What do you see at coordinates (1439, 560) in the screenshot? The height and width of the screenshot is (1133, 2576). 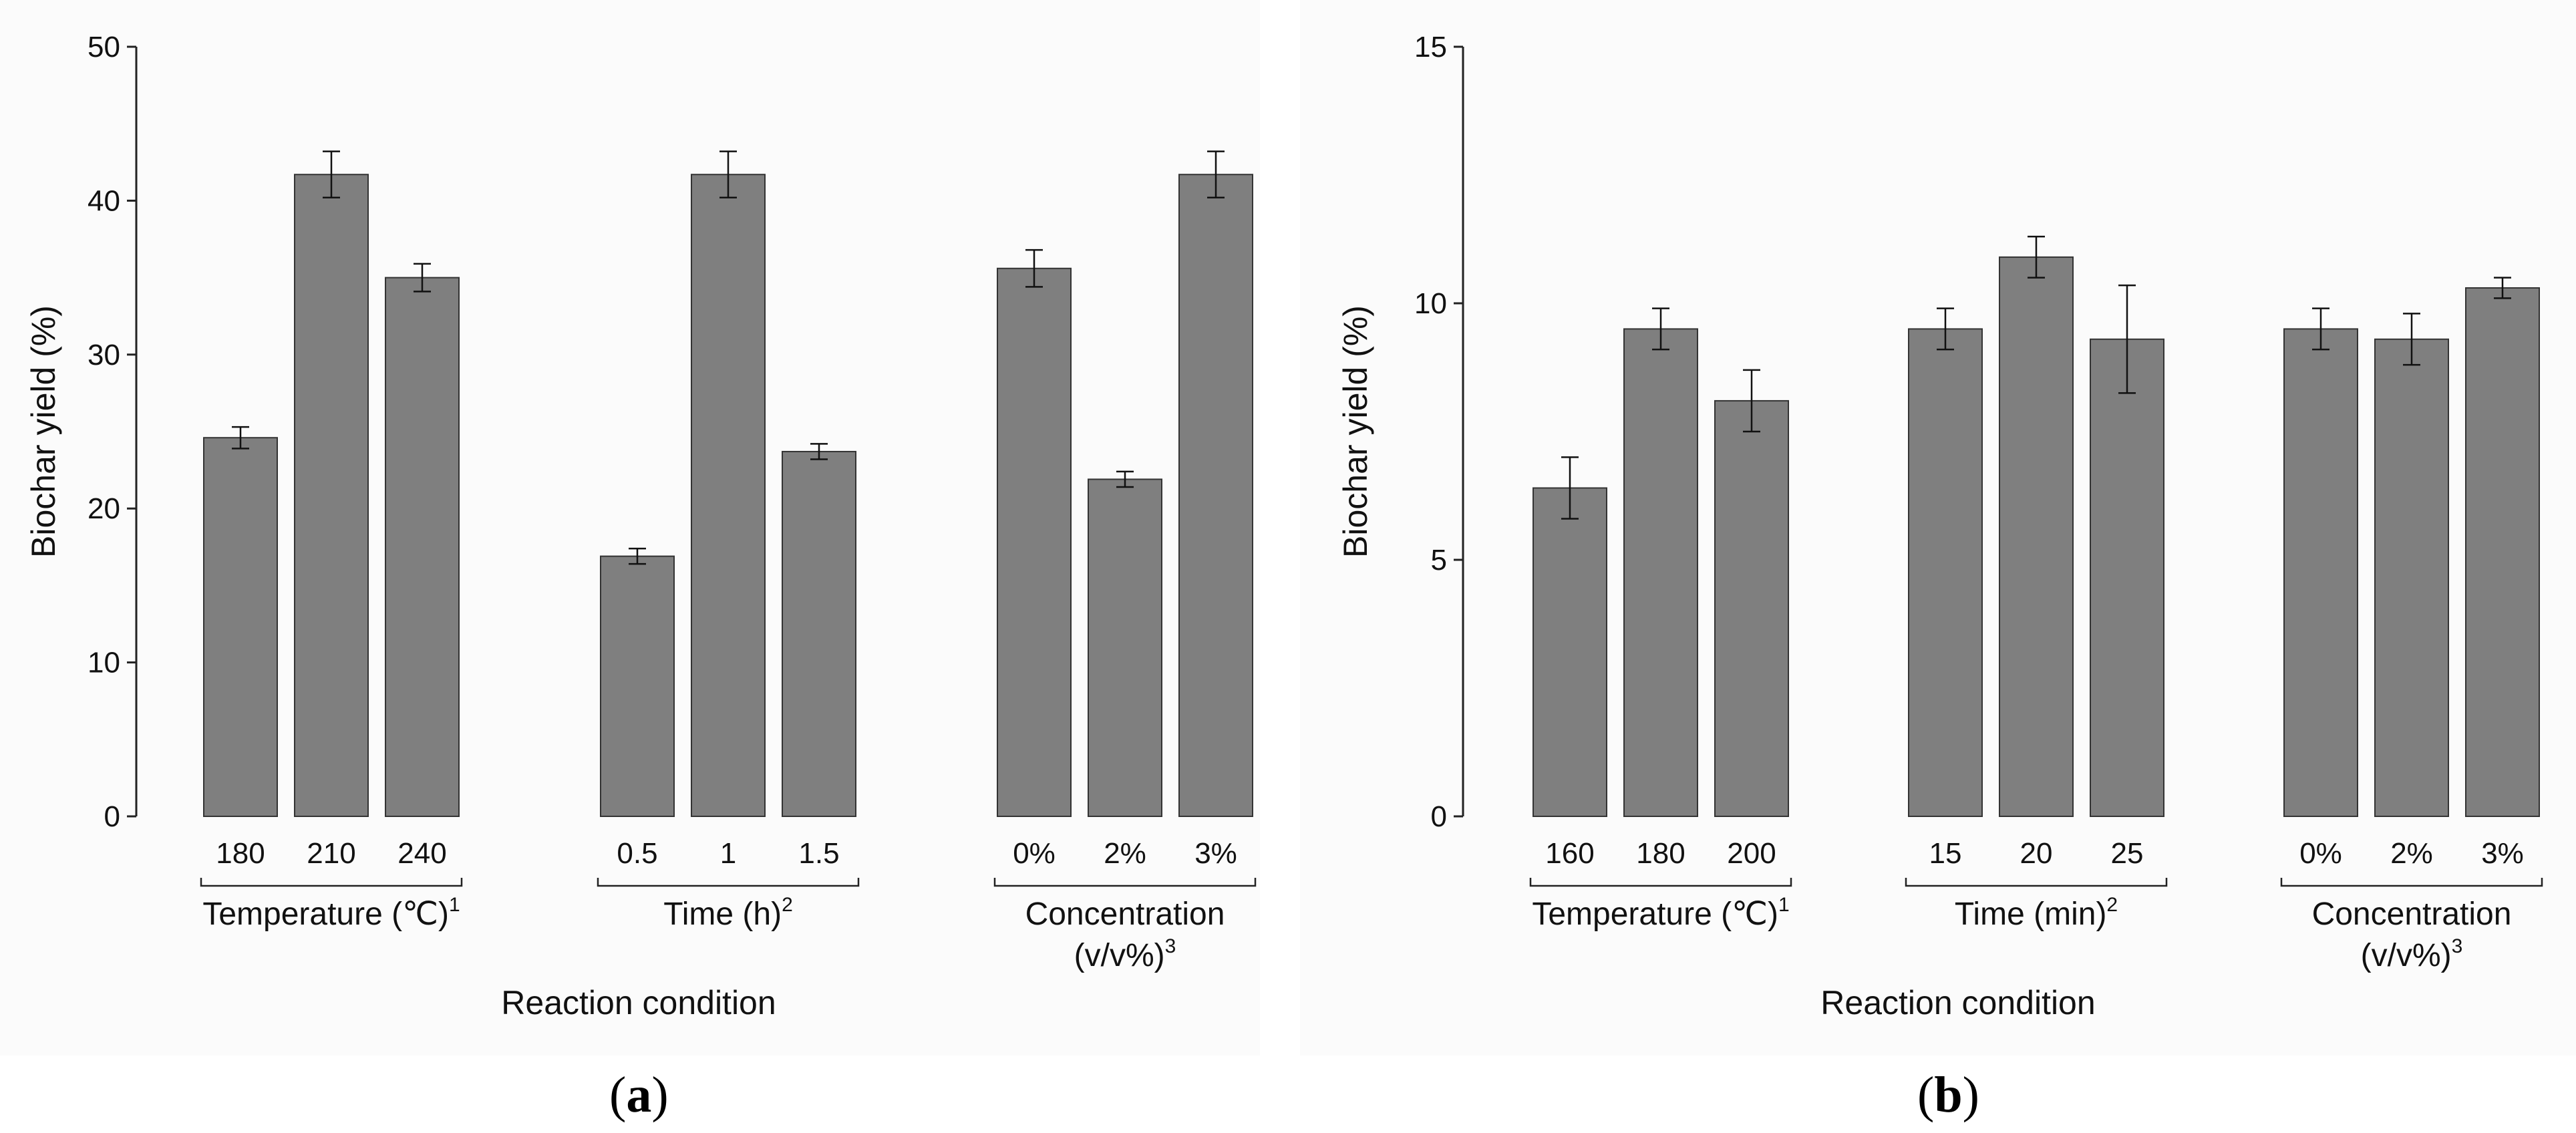 I see `y-tick-label: 5` at bounding box center [1439, 560].